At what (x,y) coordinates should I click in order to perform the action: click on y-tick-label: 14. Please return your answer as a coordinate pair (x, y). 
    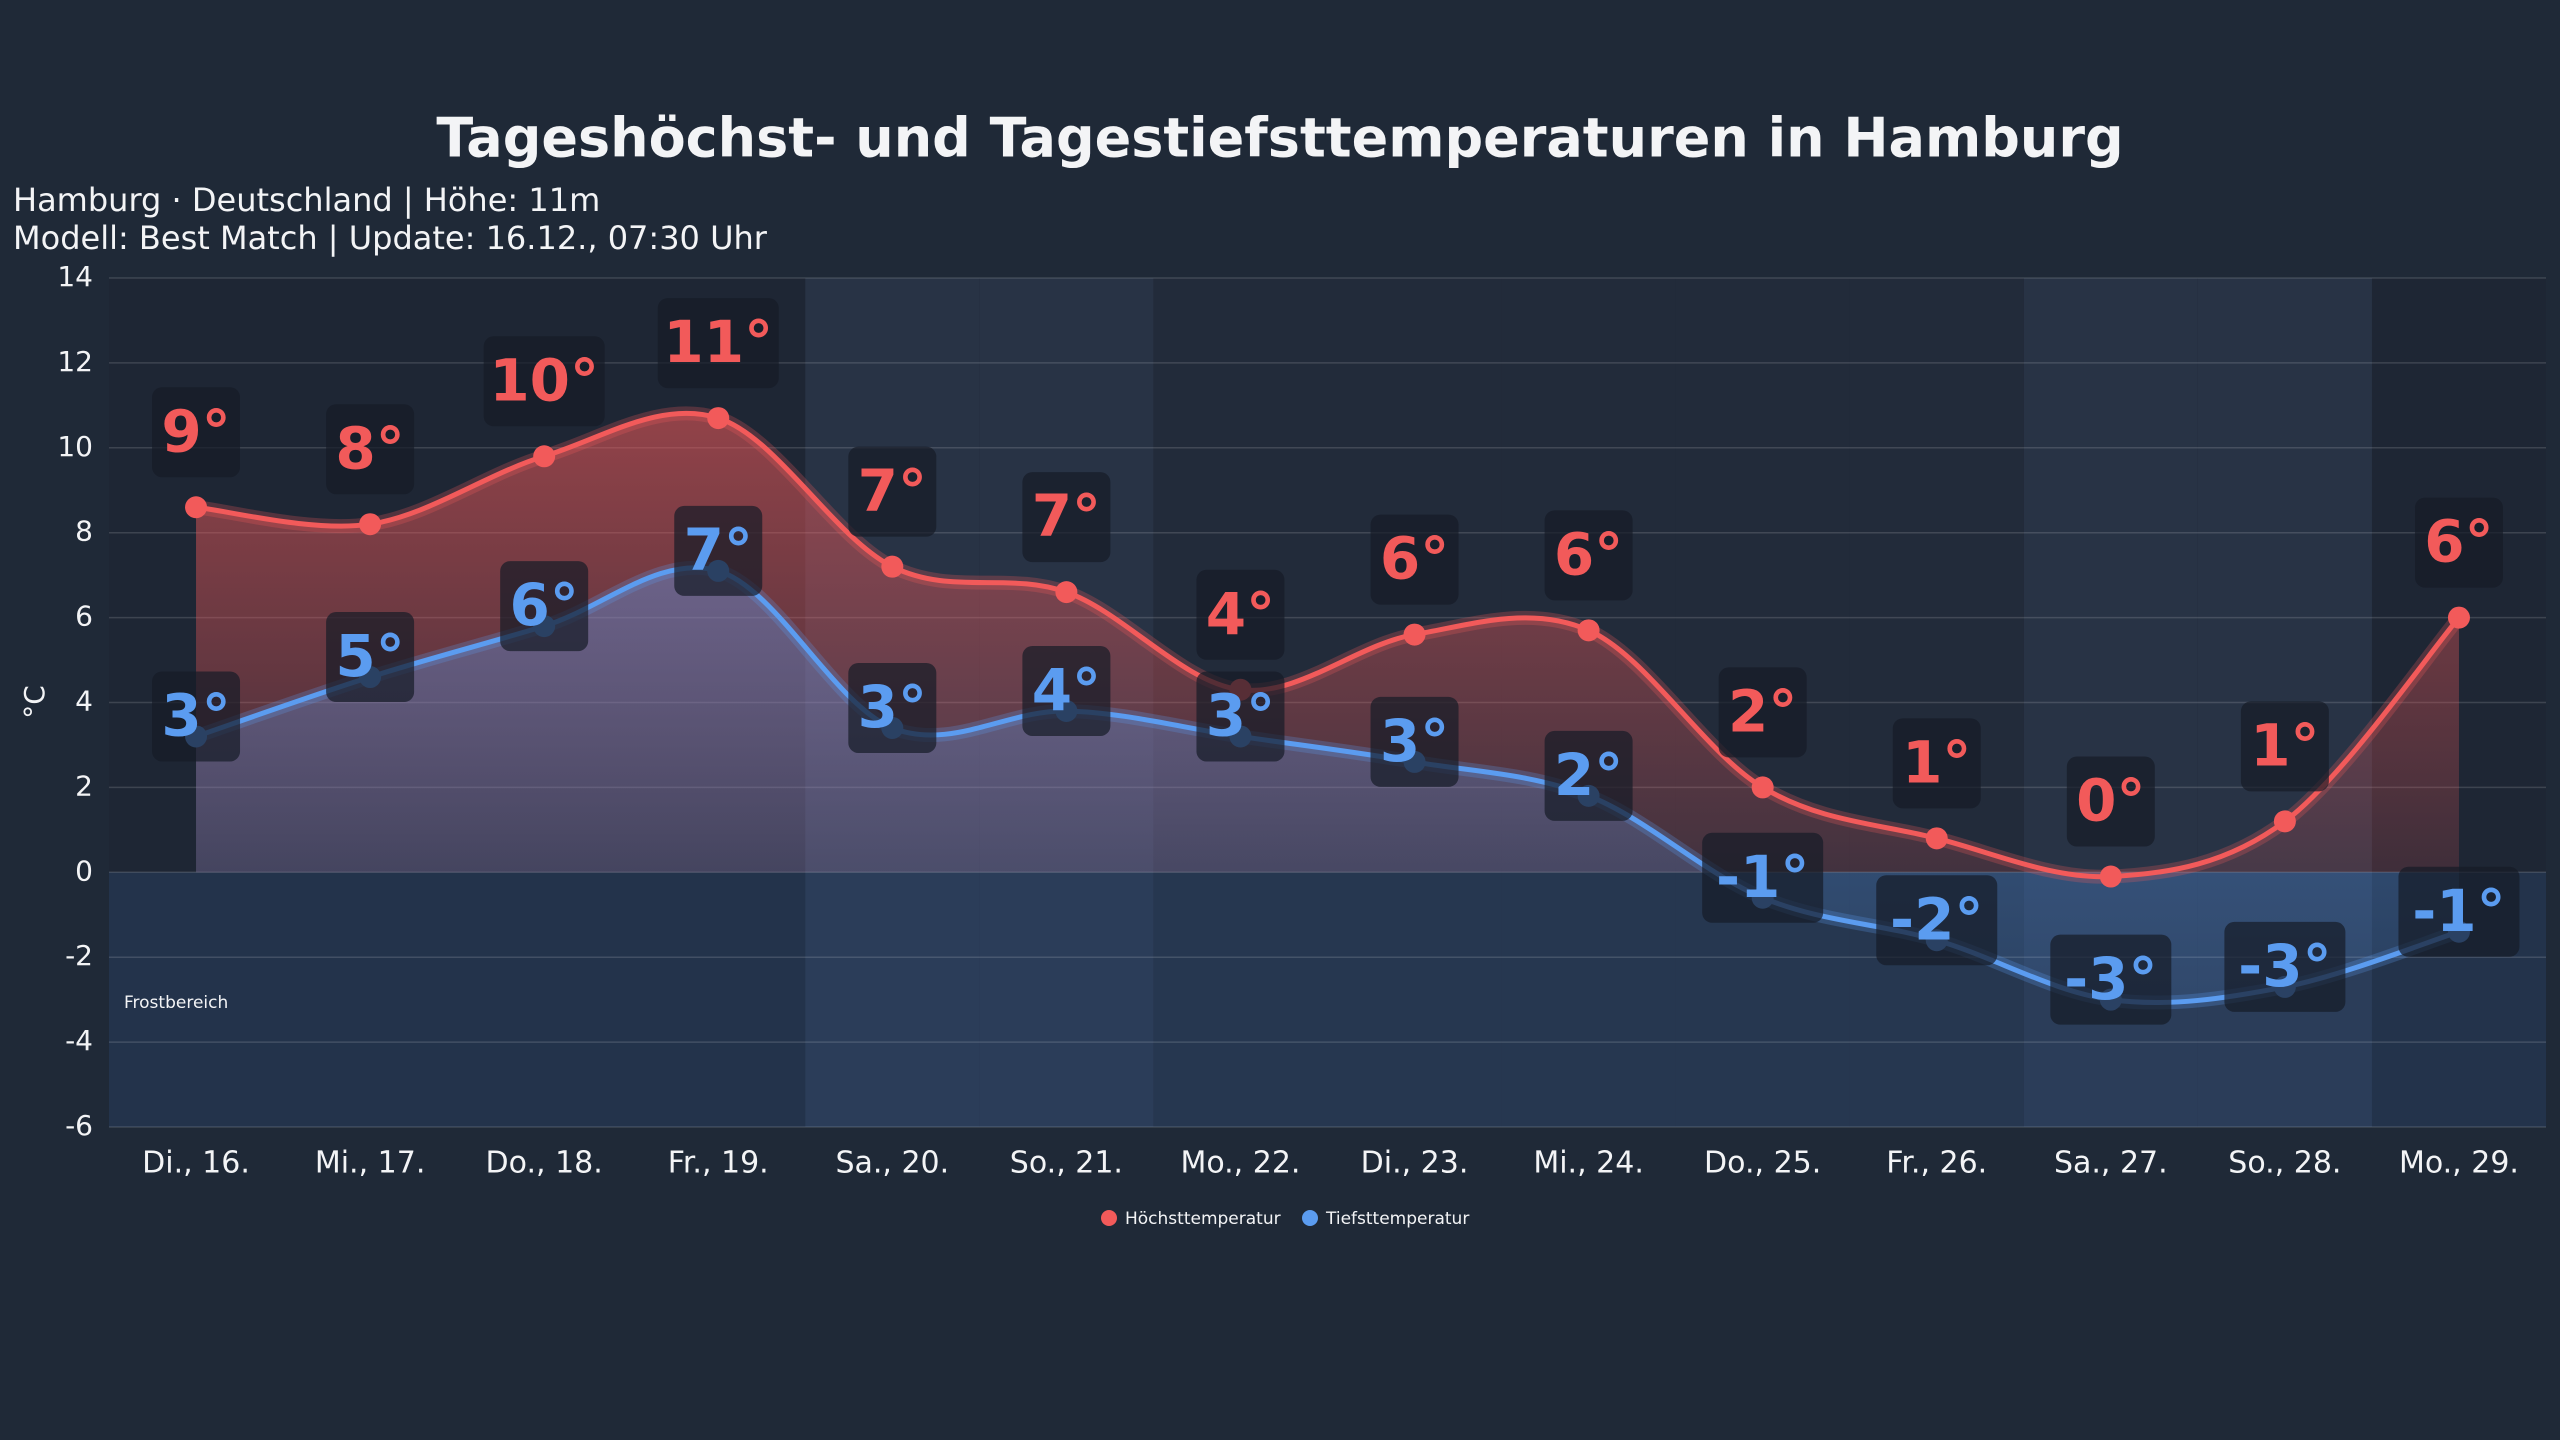
    Looking at the image, I should click on (75, 276).